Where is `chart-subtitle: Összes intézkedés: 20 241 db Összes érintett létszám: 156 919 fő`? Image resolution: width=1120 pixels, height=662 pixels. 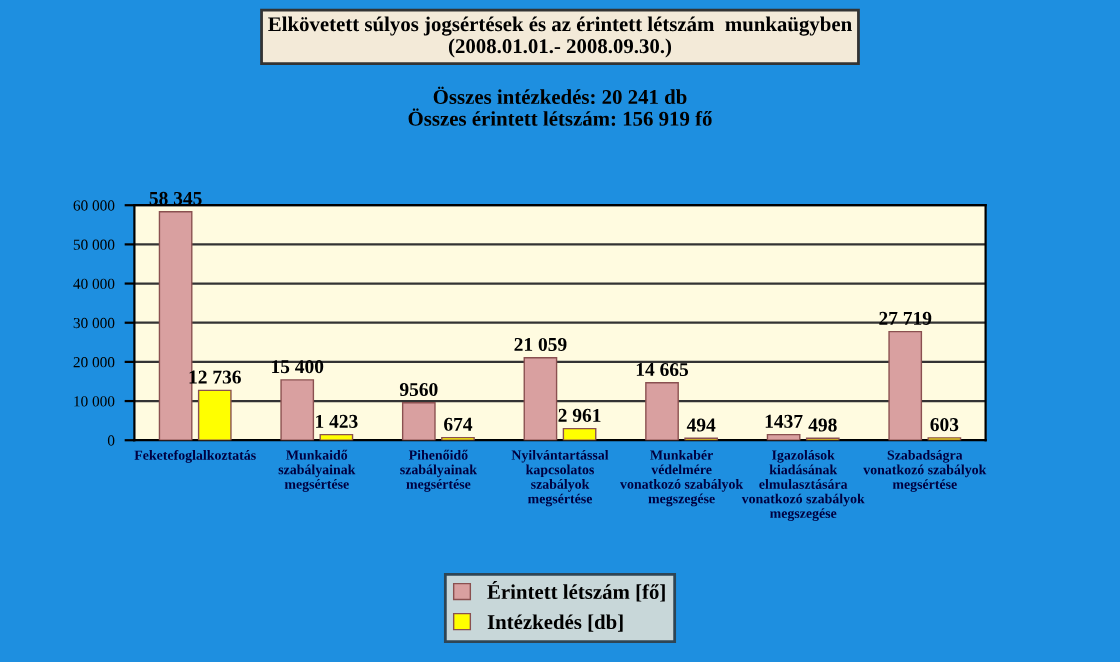
chart-subtitle: Összes intézkedés: 20 241 db Összes érintett létszám: 156 919 fő is located at coordinates (560, 106).